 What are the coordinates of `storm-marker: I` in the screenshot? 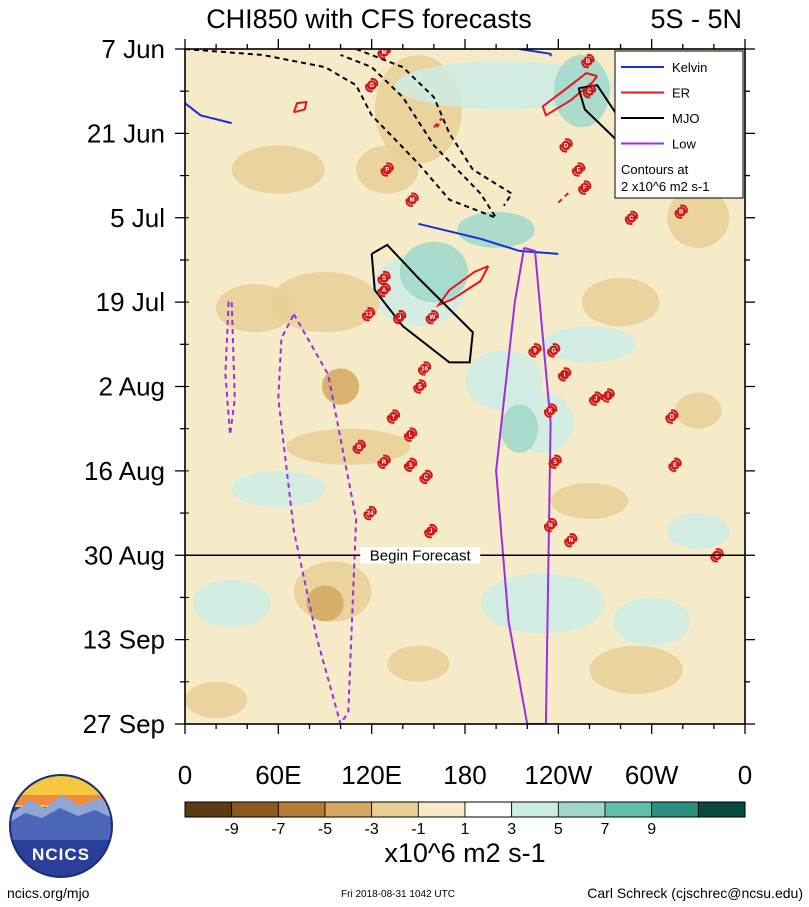 It's located at (564, 374).